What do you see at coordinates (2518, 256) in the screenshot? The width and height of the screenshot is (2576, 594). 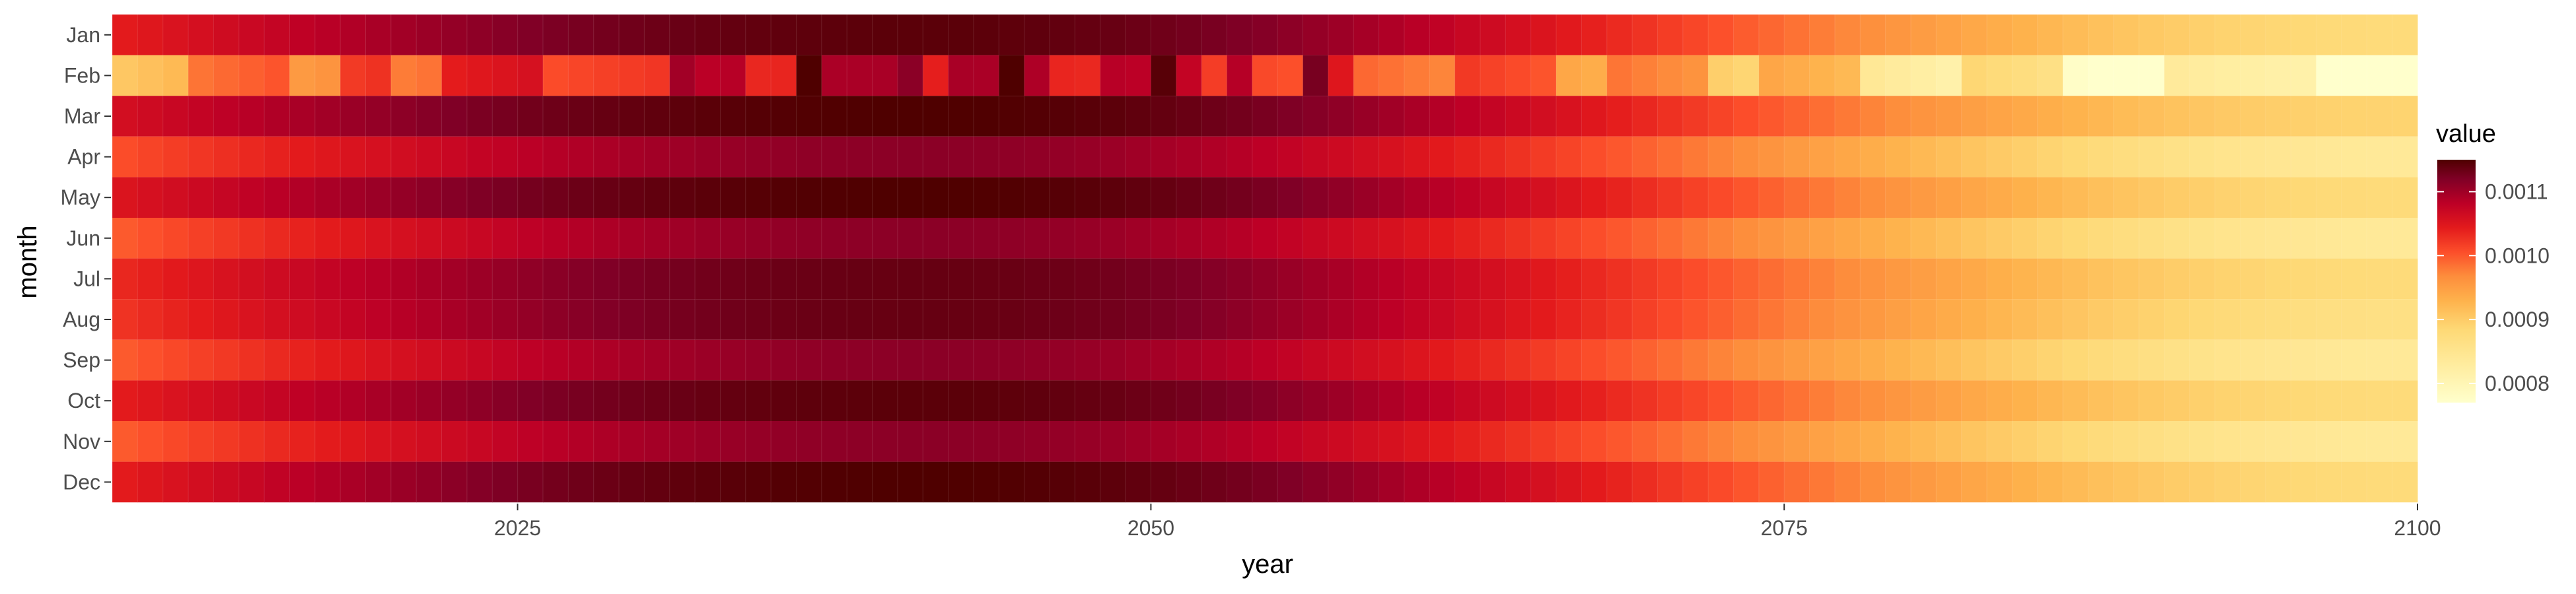 I see `legend-tick-label: 0.0010` at bounding box center [2518, 256].